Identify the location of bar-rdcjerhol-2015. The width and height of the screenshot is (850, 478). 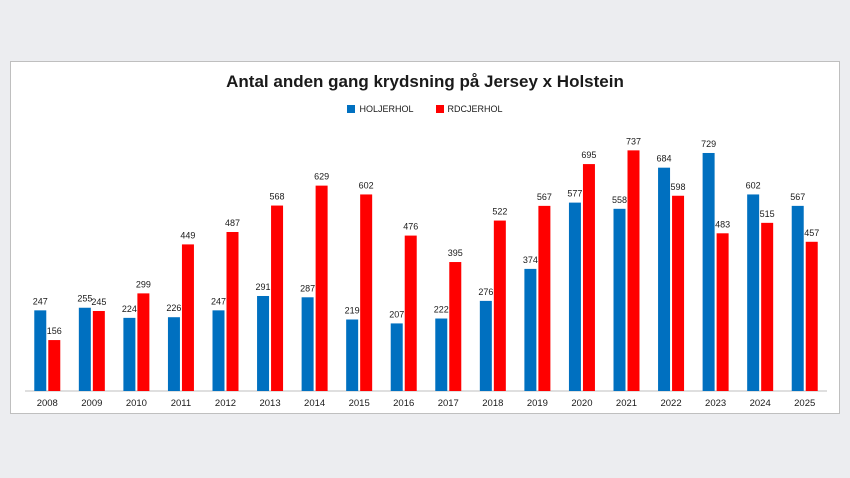
(366, 292).